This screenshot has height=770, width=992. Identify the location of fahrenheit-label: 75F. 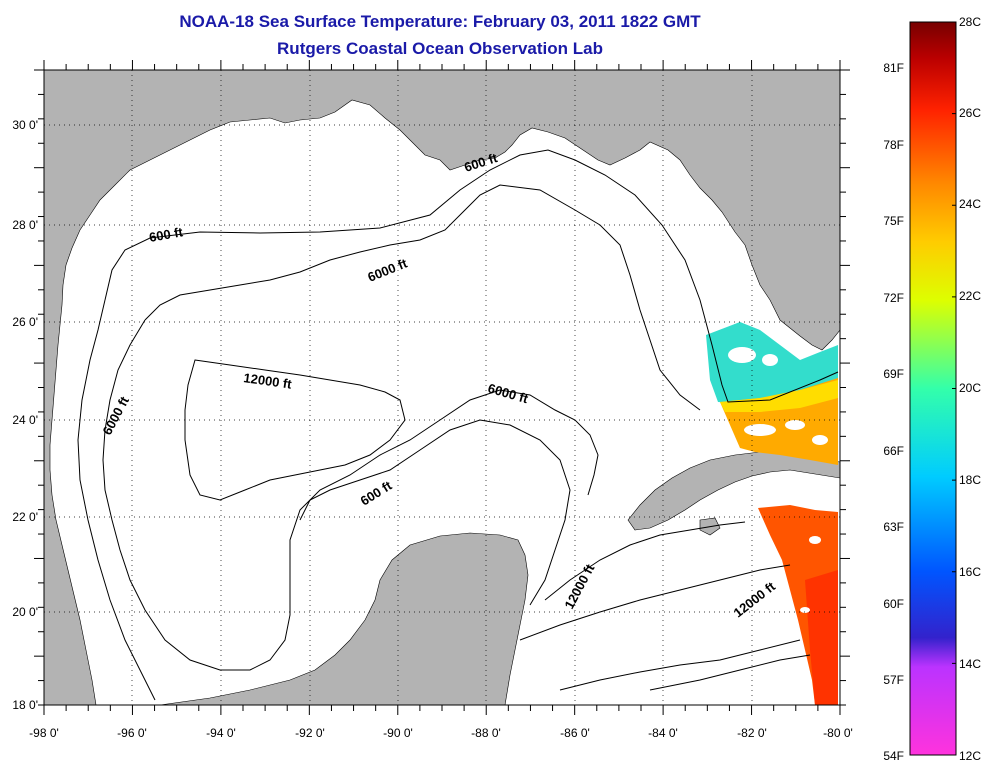
(893, 221).